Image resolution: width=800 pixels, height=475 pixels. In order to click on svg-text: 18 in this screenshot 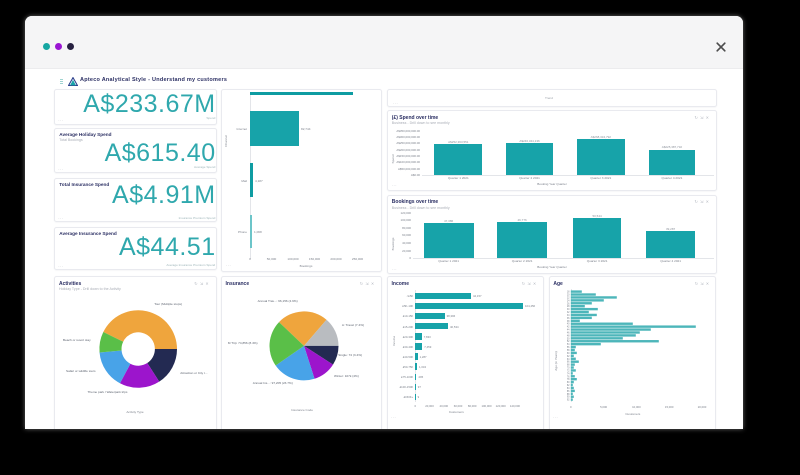, I will do `click(568, 292)`.